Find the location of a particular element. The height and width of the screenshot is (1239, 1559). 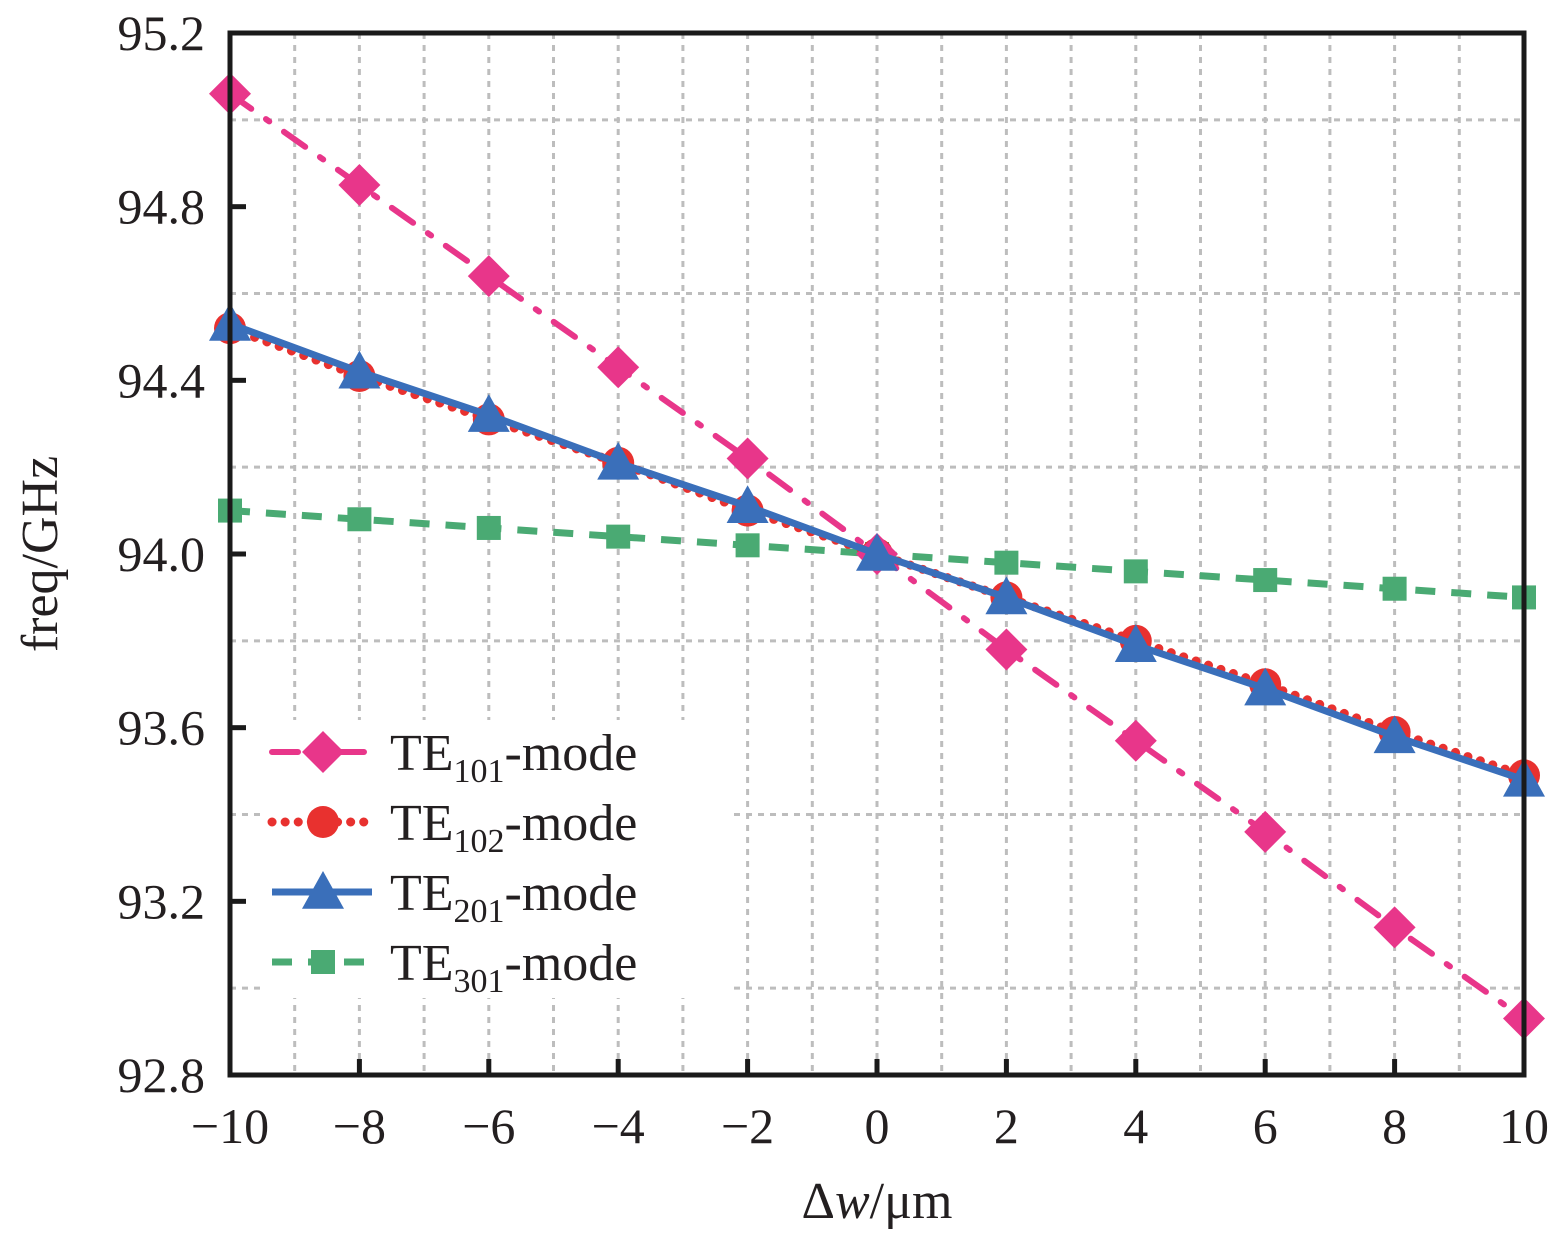

y-axis-ticks: 92.8 93.2 93.6 94.0 94.4 94.8 95.2 is located at coordinates (182, 554).